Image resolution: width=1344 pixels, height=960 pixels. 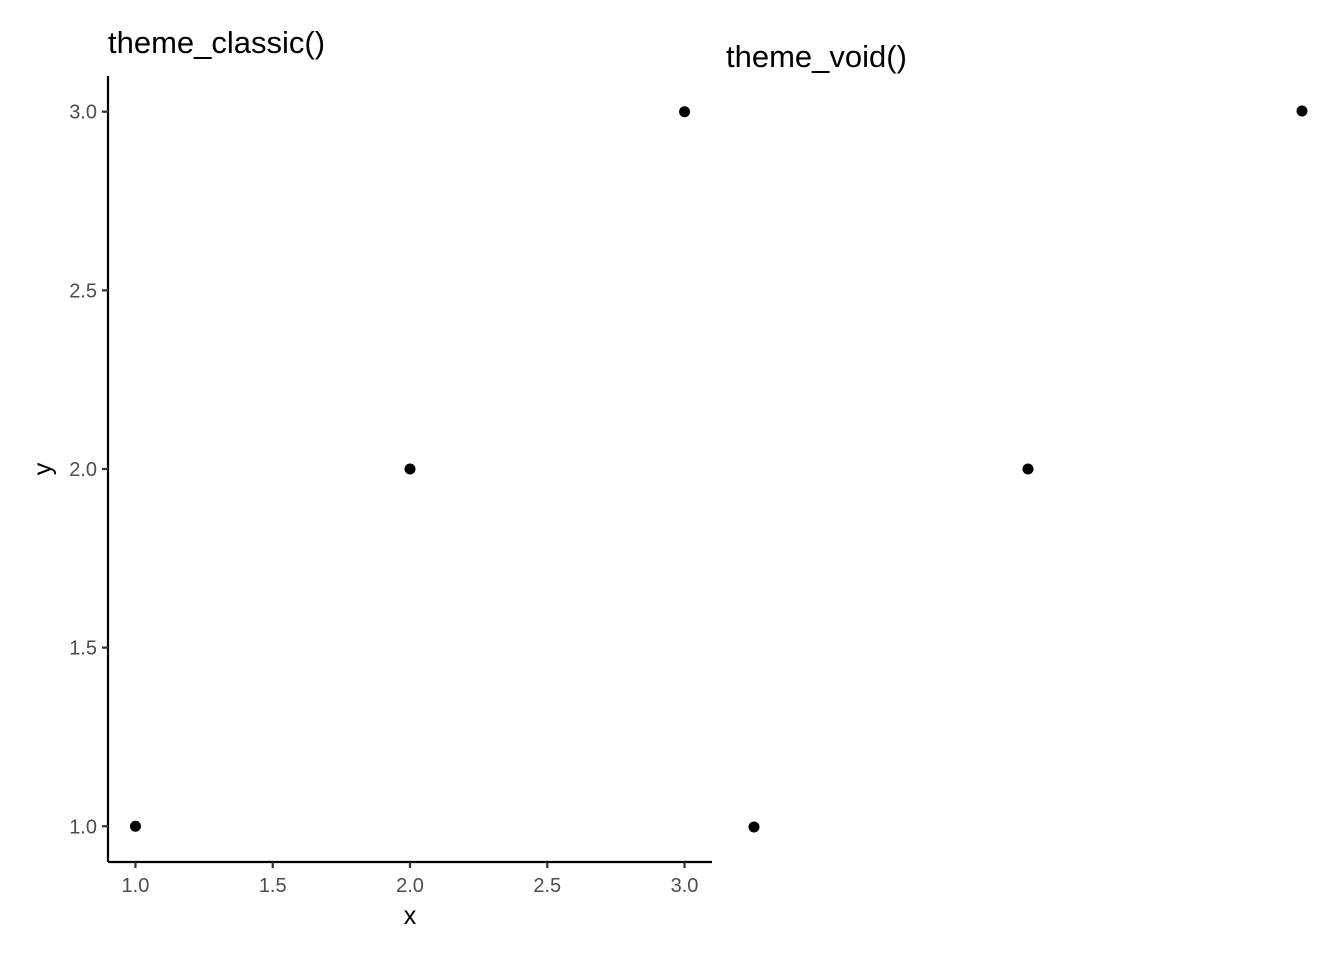 I want to click on panel-title-classic: theme_classic(), so click(x=216, y=42).